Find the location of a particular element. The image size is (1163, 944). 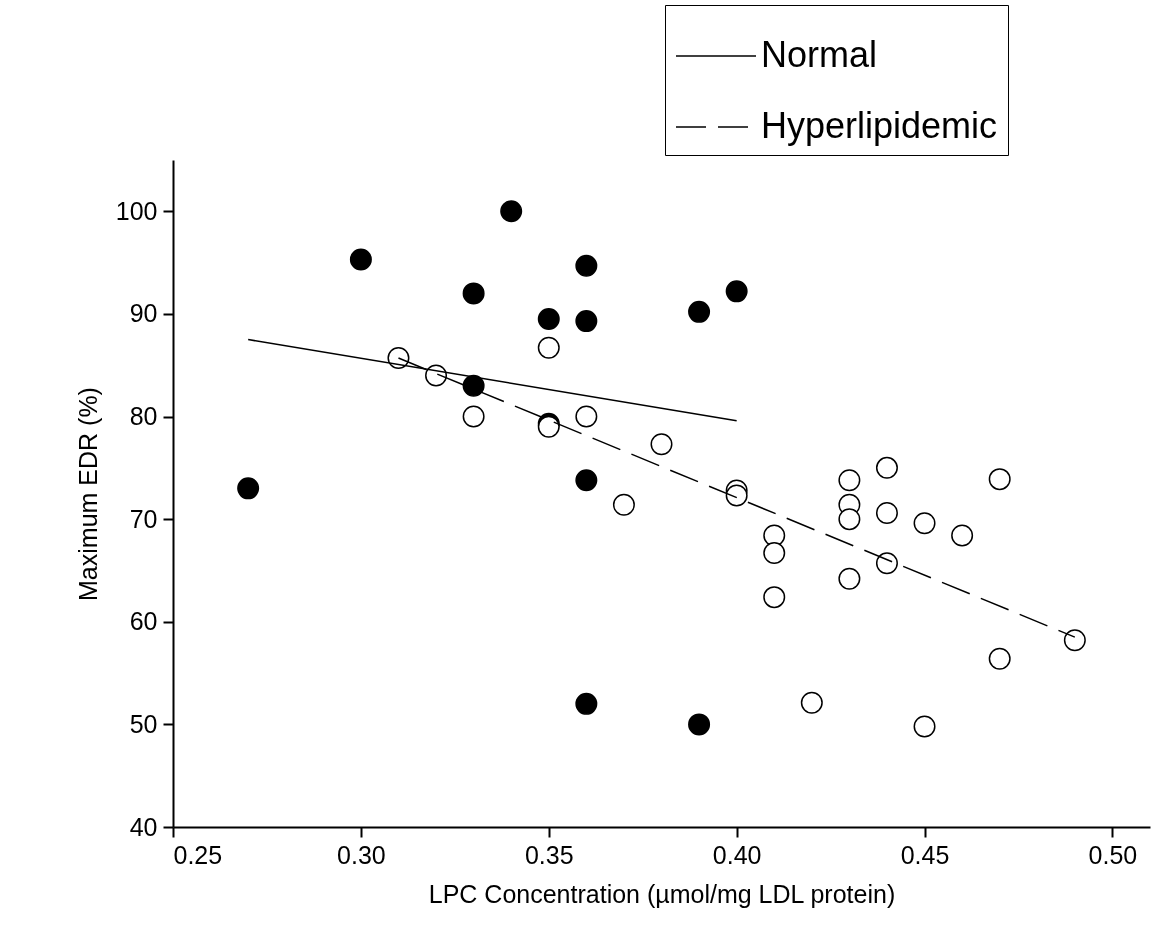

y-tick-label: 40 is located at coordinates (143, 826).